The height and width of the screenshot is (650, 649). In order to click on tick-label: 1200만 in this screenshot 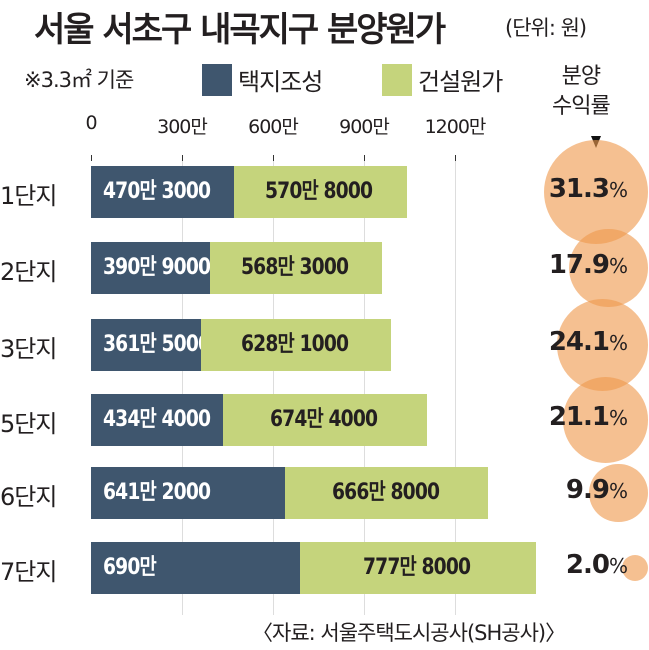, I will do `click(455, 127)`.